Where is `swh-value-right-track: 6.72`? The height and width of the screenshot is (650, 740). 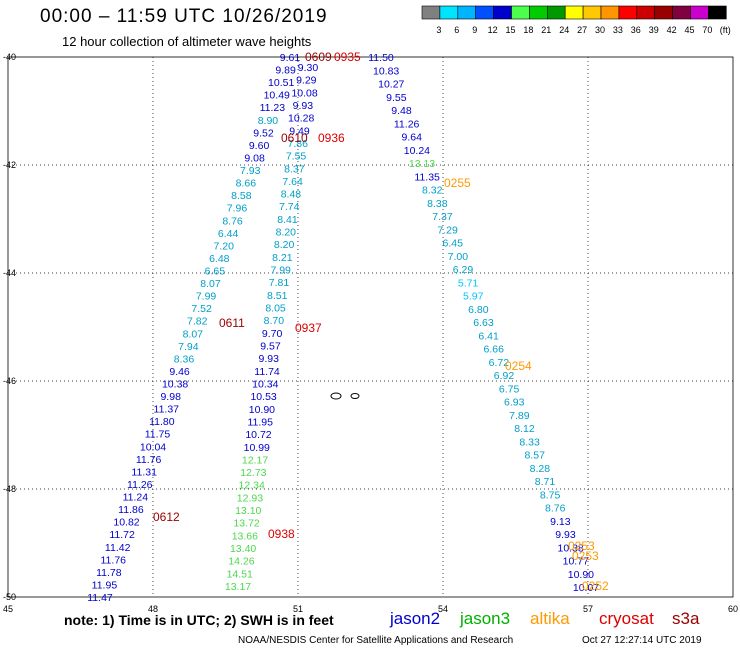 swh-value-right-track: 6.72 is located at coordinates (499, 363).